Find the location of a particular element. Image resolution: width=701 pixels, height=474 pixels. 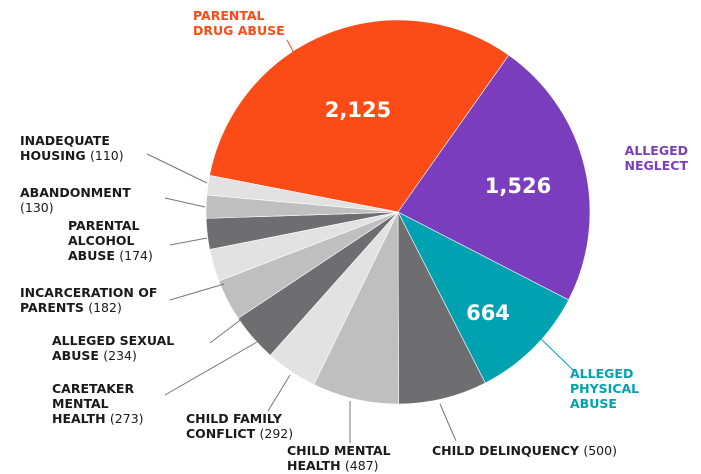

slice-label: PARENTAL DRUG ABUSE is located at coordinates (248, 23).